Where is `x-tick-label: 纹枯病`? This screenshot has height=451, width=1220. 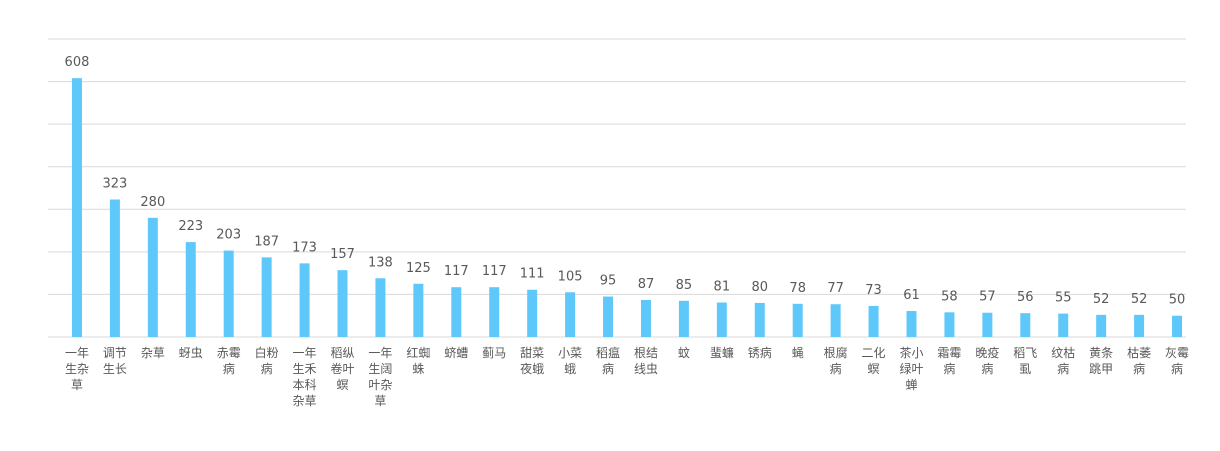
x-tick-label: 纹枯病 is located at coordinates (1063, 360).